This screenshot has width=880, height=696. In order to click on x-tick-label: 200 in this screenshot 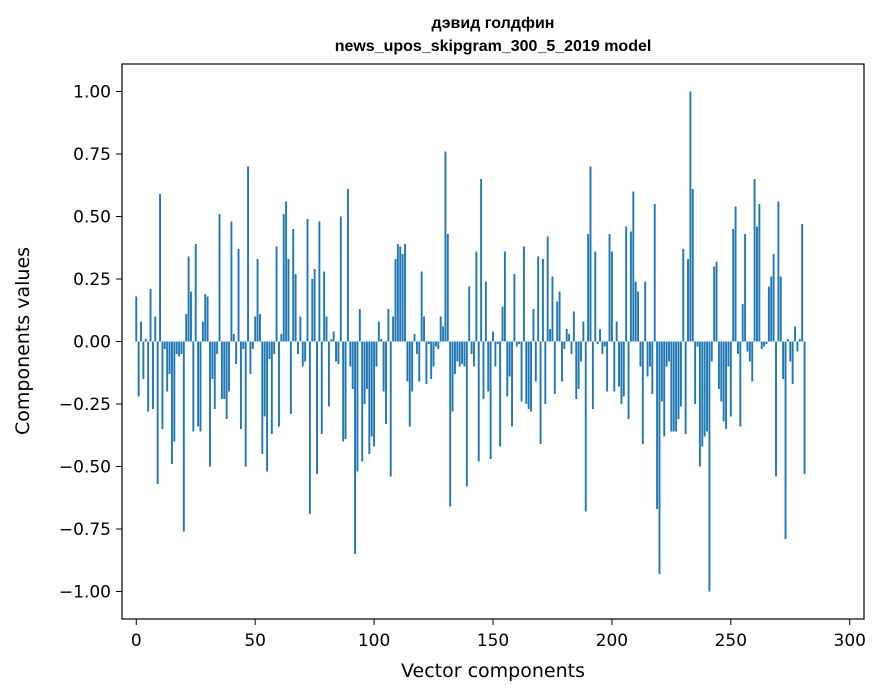, I will do `click(612, 641)`.